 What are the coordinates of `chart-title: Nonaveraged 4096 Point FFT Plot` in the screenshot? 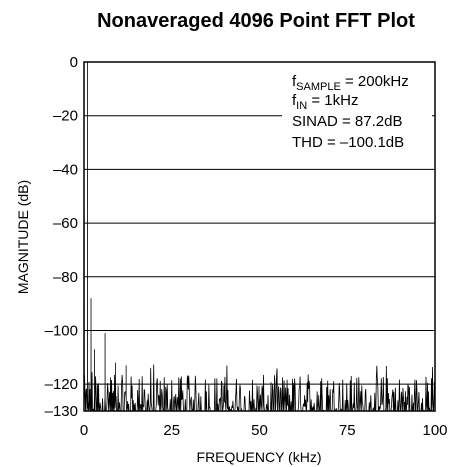 It's located at (256, 21).